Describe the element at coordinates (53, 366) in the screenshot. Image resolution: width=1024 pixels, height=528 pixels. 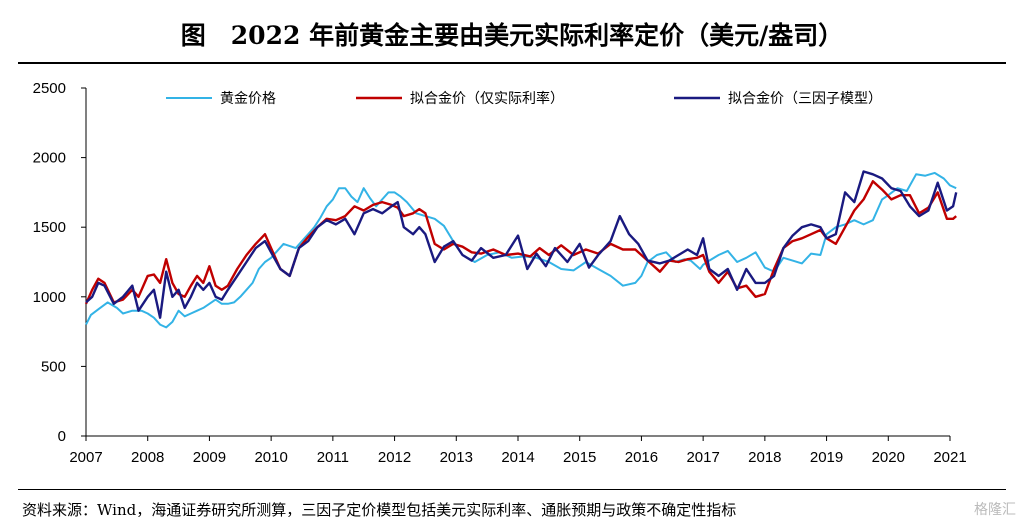
I see `y-tick-label: 500` at that location.